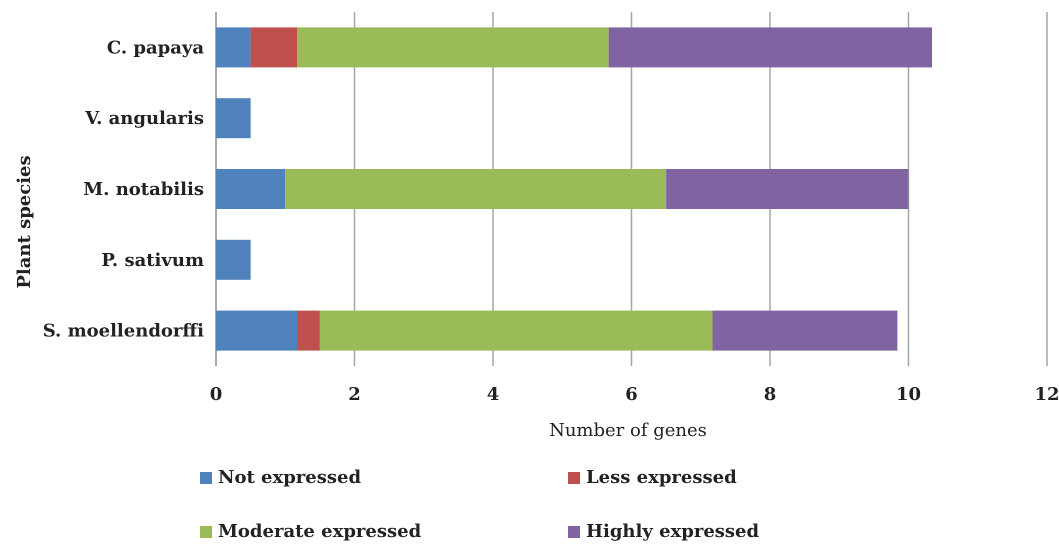 Image resolution: width=1059 pixels, height=552 pixels. What do you see at coordinates (770, 394) in the screenshot?
I see `x-tick-label: 8` at bounding box center [770, 394].